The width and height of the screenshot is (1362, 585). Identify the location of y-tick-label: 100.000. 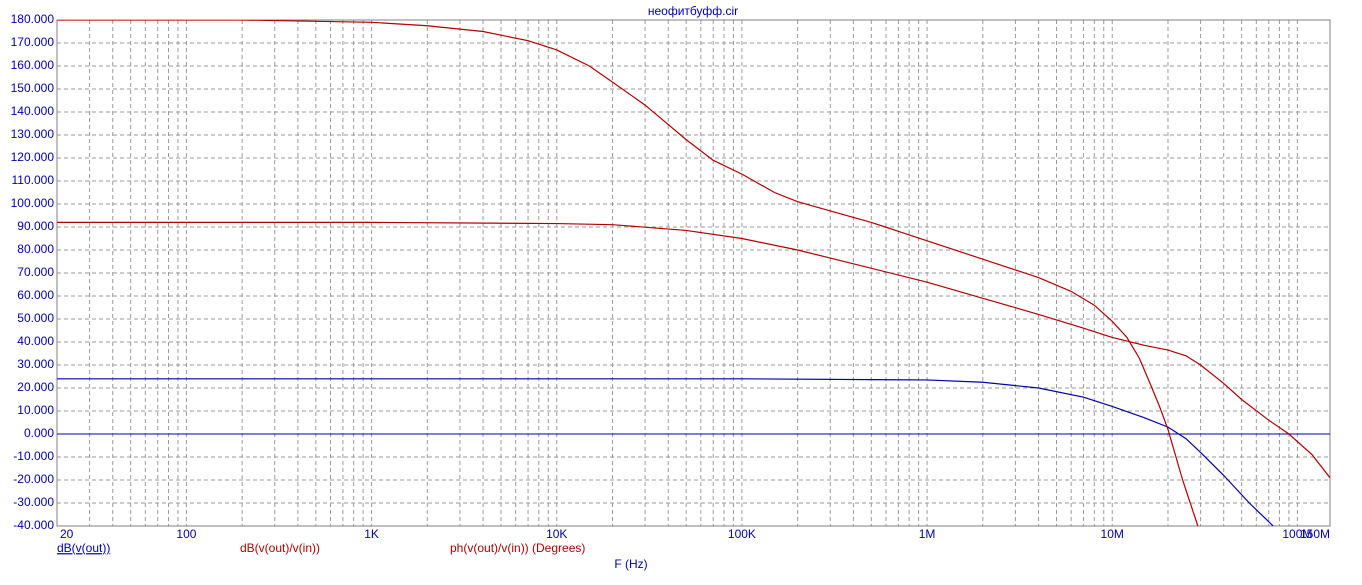
(33, 203).